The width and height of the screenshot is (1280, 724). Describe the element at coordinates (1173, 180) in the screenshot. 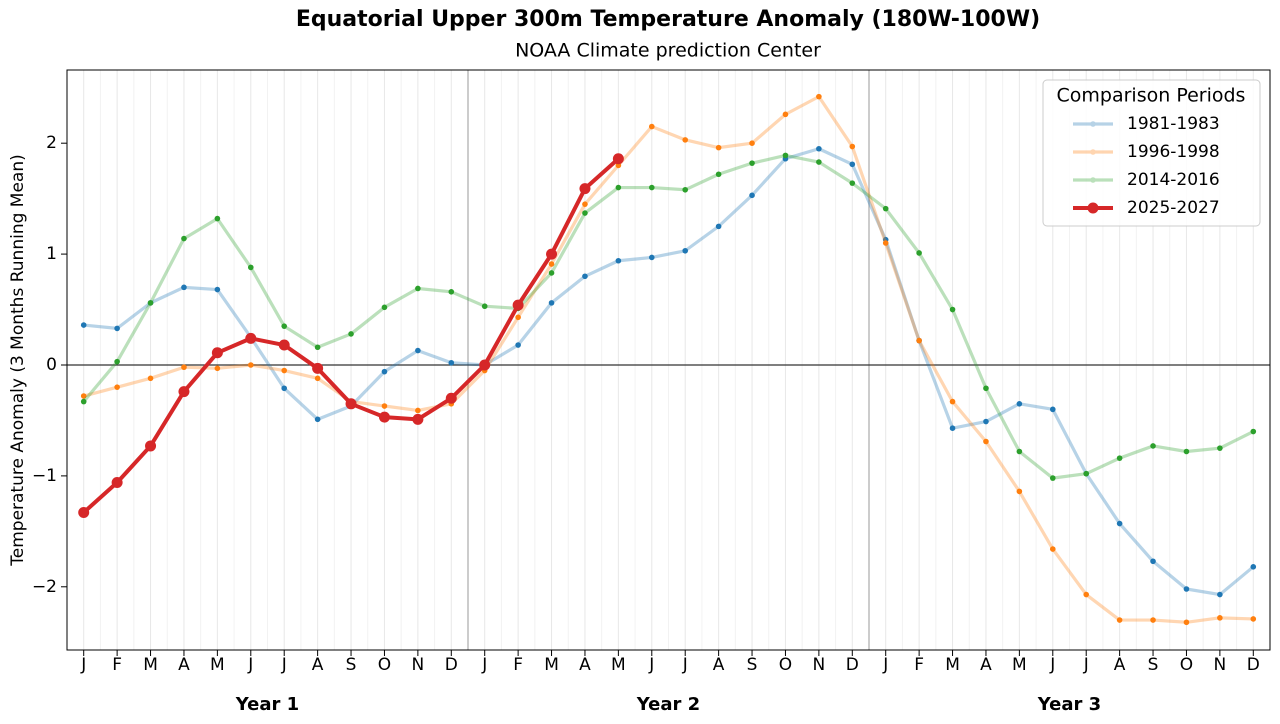

I see `legend-label: 2014-2016` at that location.